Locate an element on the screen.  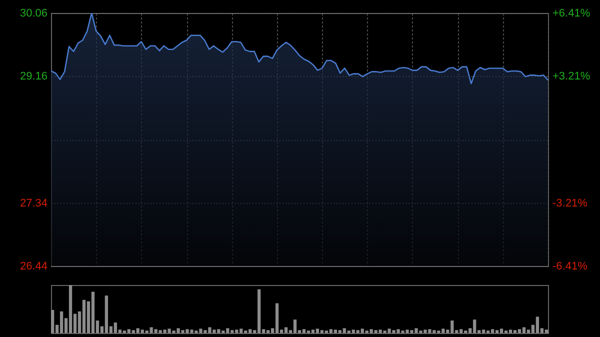
y2-tick-label: -6.41% is located at coordinates (570, 266).